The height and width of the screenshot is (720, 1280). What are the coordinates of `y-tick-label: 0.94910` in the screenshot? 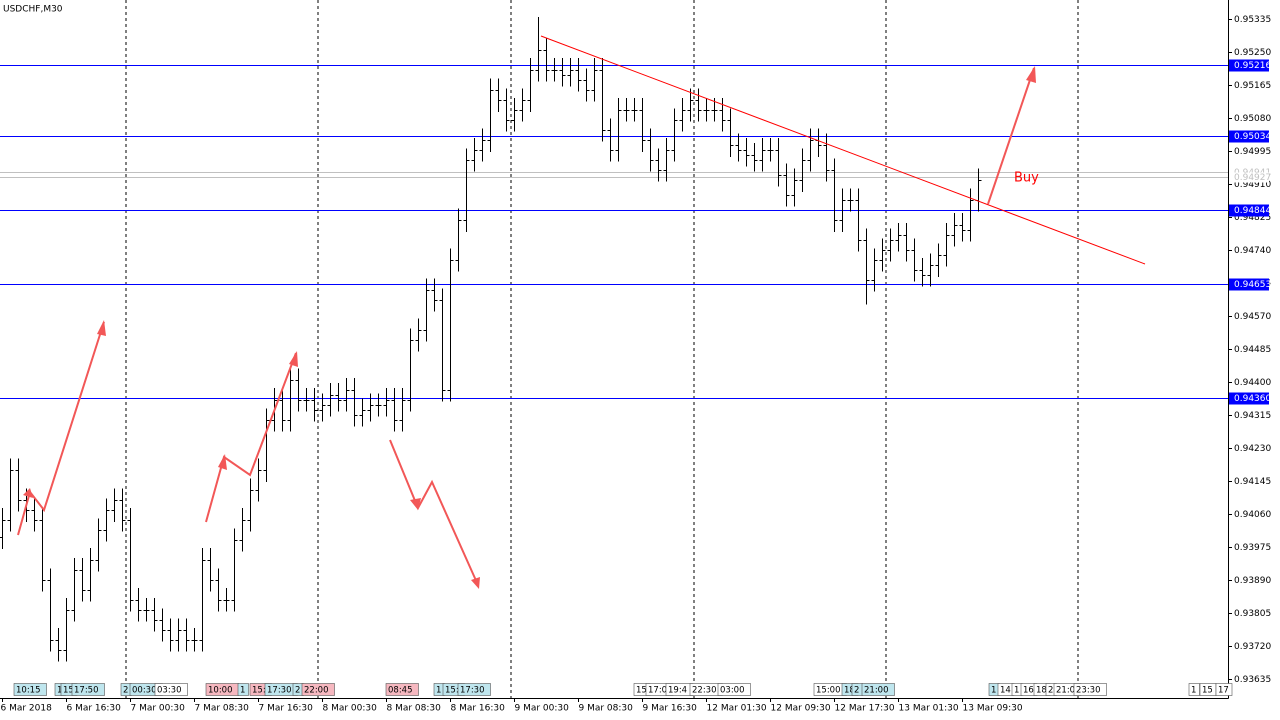 It's located at (1252, 185).